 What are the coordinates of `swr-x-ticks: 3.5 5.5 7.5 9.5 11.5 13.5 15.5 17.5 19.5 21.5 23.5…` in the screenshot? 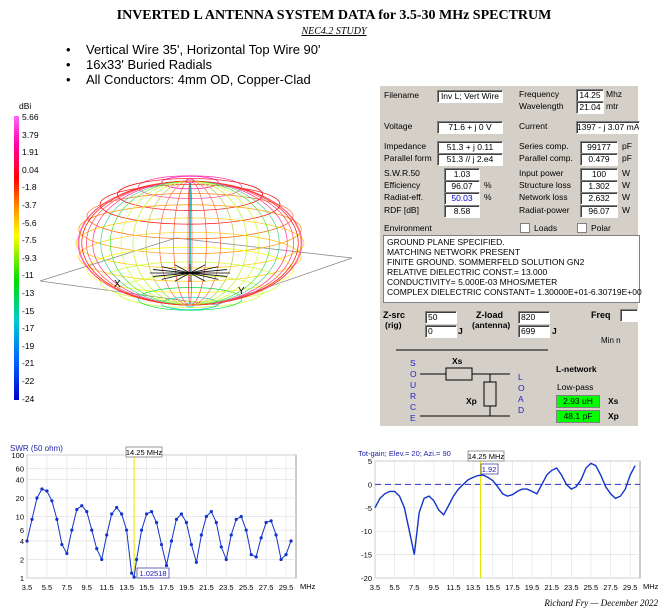 It's located at (158, 587).